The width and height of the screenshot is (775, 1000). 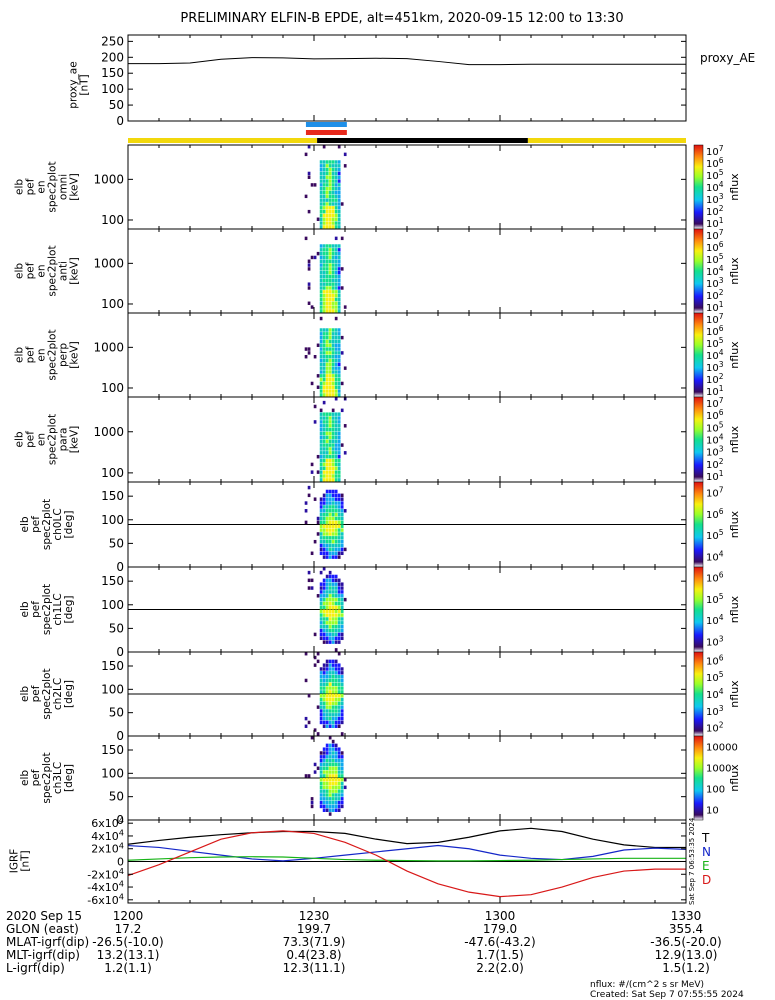 What do you see at coordinates (75, 187) in the screenshot?
I see `ylabel-line: [keV]` at bounding box center [75, 187].